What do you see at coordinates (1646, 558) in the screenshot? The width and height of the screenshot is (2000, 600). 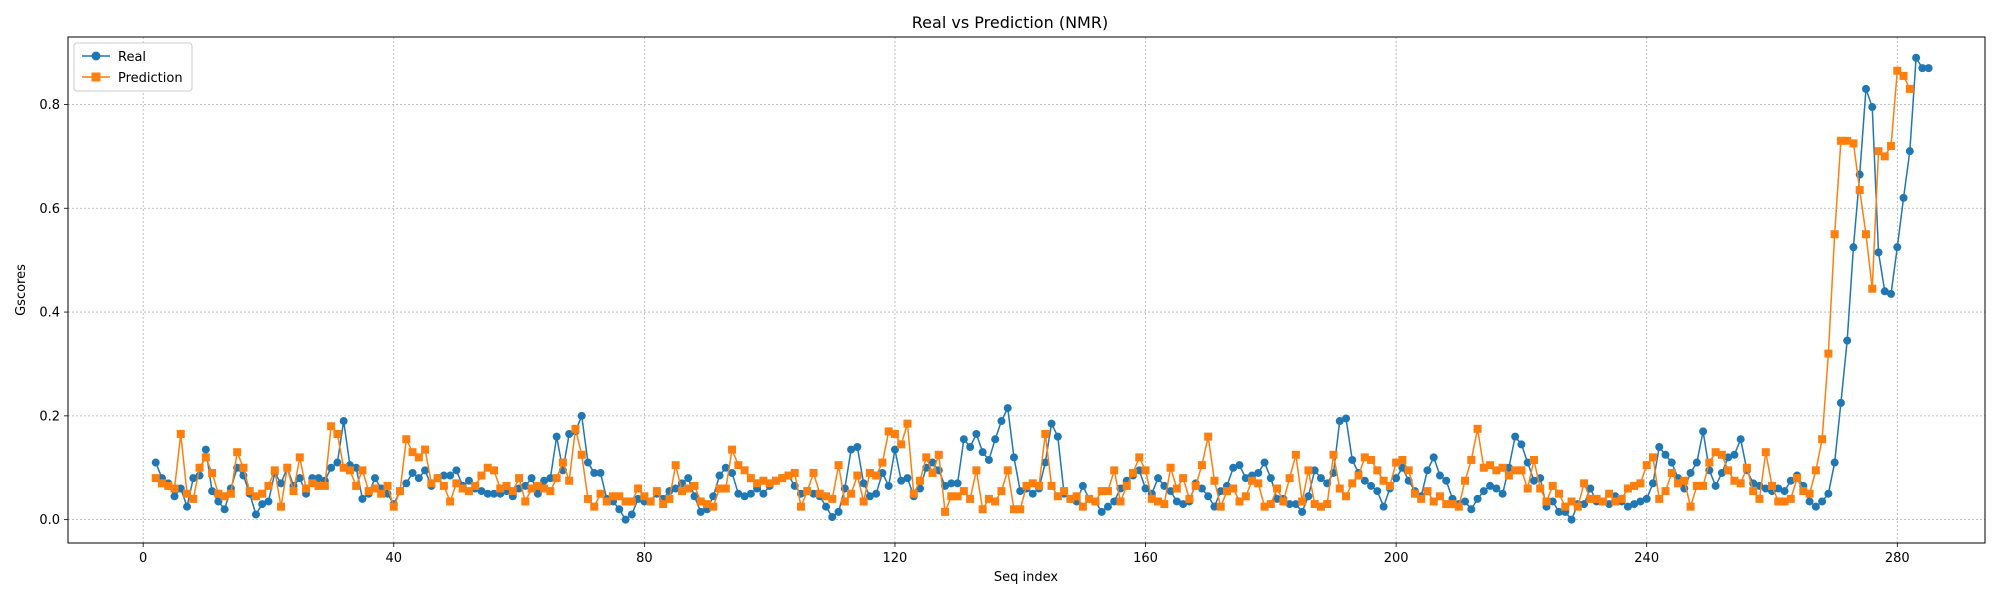 I see `x-tick-label: 240` at bounding box center [1646, 558].